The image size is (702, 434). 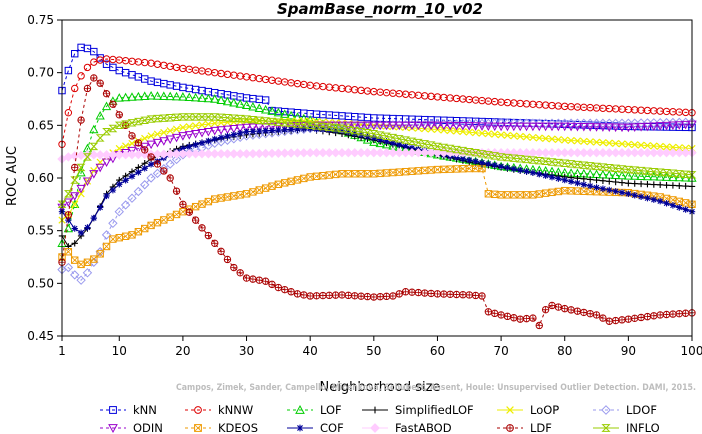 I want to click on legend-label: COF, so click(x=332, y=427).